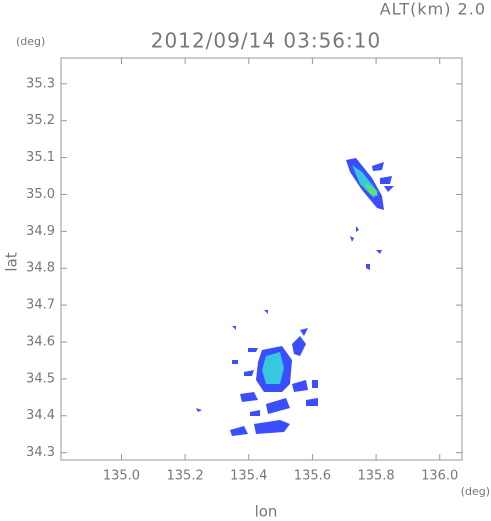 The width and height of the screenshot is (491, 521). What do you see at coordinates (40, 305) in the screenshot?
I see `y-tick-label: 34.7` at bounding box center [40, 305].